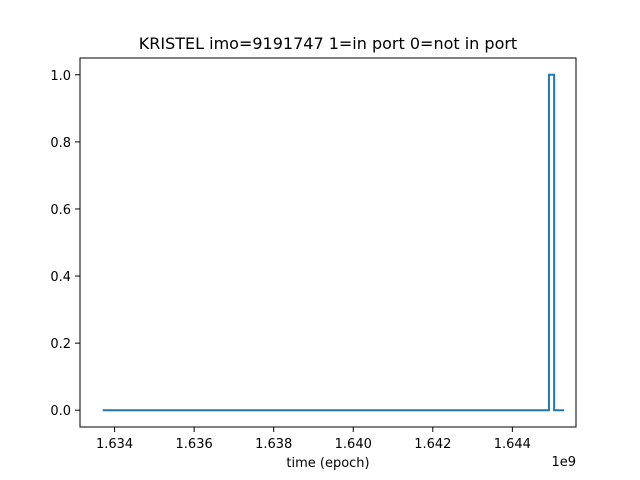  Describe the element at coordinates (65, 244) in the screenshot. I see `y-axis-ticks: 0.0 0.2 0.4 0.6 0.8 1.0` at that location.